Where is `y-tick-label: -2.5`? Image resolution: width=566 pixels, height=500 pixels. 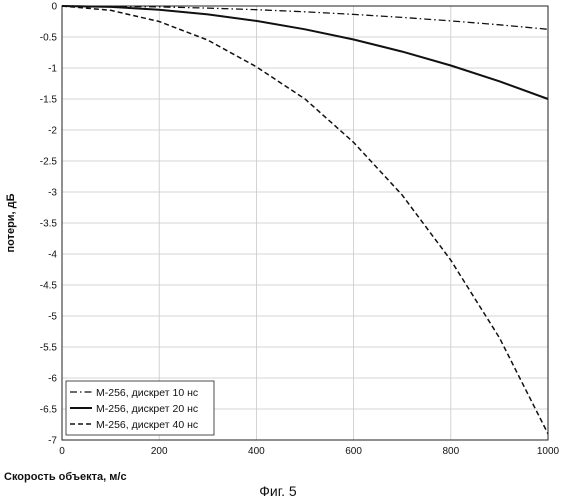
y-tick-label: -2.5 is located at coordinates (49, 162).